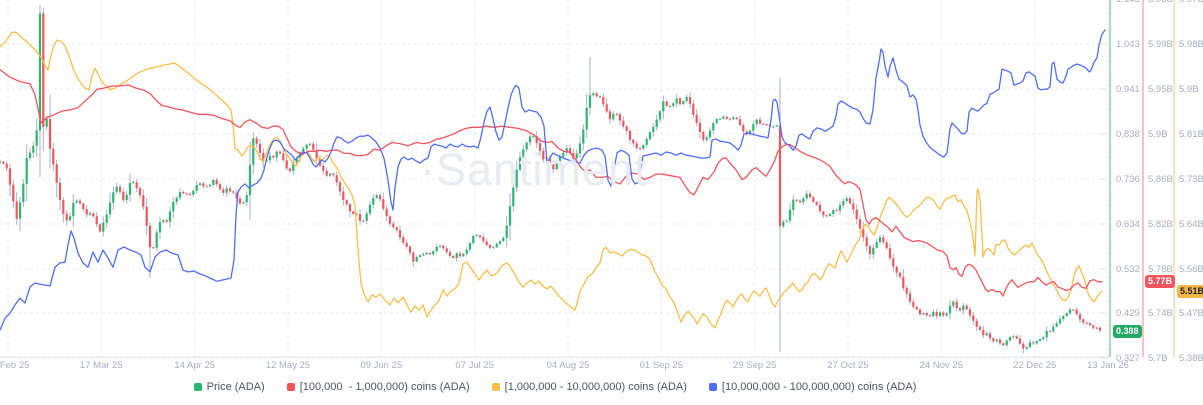  What do you see at coordinates (235, 387) in the screenshot?
I see `legend-label: Price (ADA)` at bounding box center [235, 387].